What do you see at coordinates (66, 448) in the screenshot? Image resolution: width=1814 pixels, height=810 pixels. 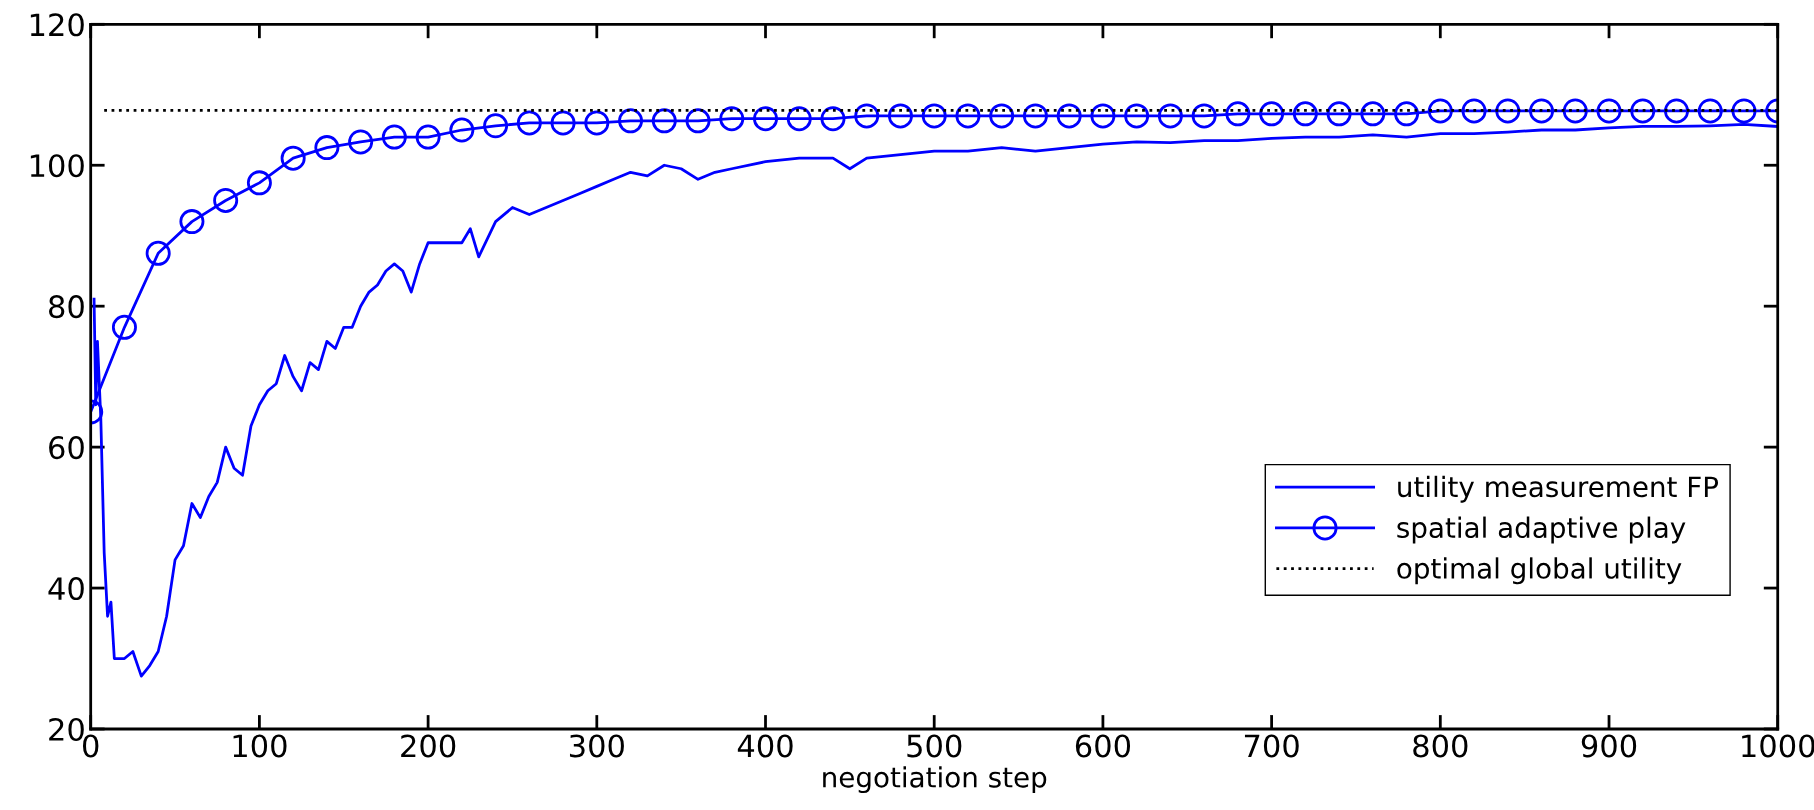 I see `y-tick-label: 60` at bounding box center [66, 448].